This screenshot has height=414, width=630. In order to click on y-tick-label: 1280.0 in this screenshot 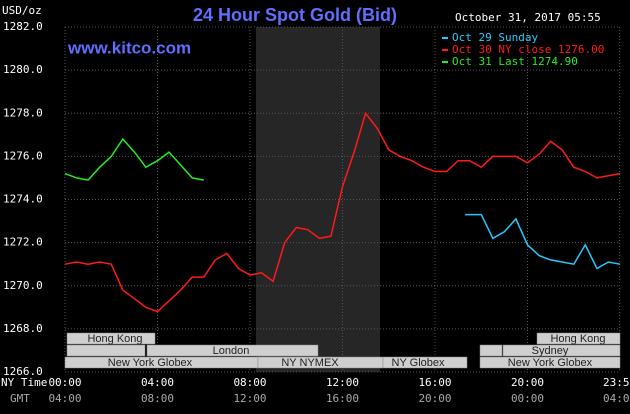, I will do `click(23, 69)`.